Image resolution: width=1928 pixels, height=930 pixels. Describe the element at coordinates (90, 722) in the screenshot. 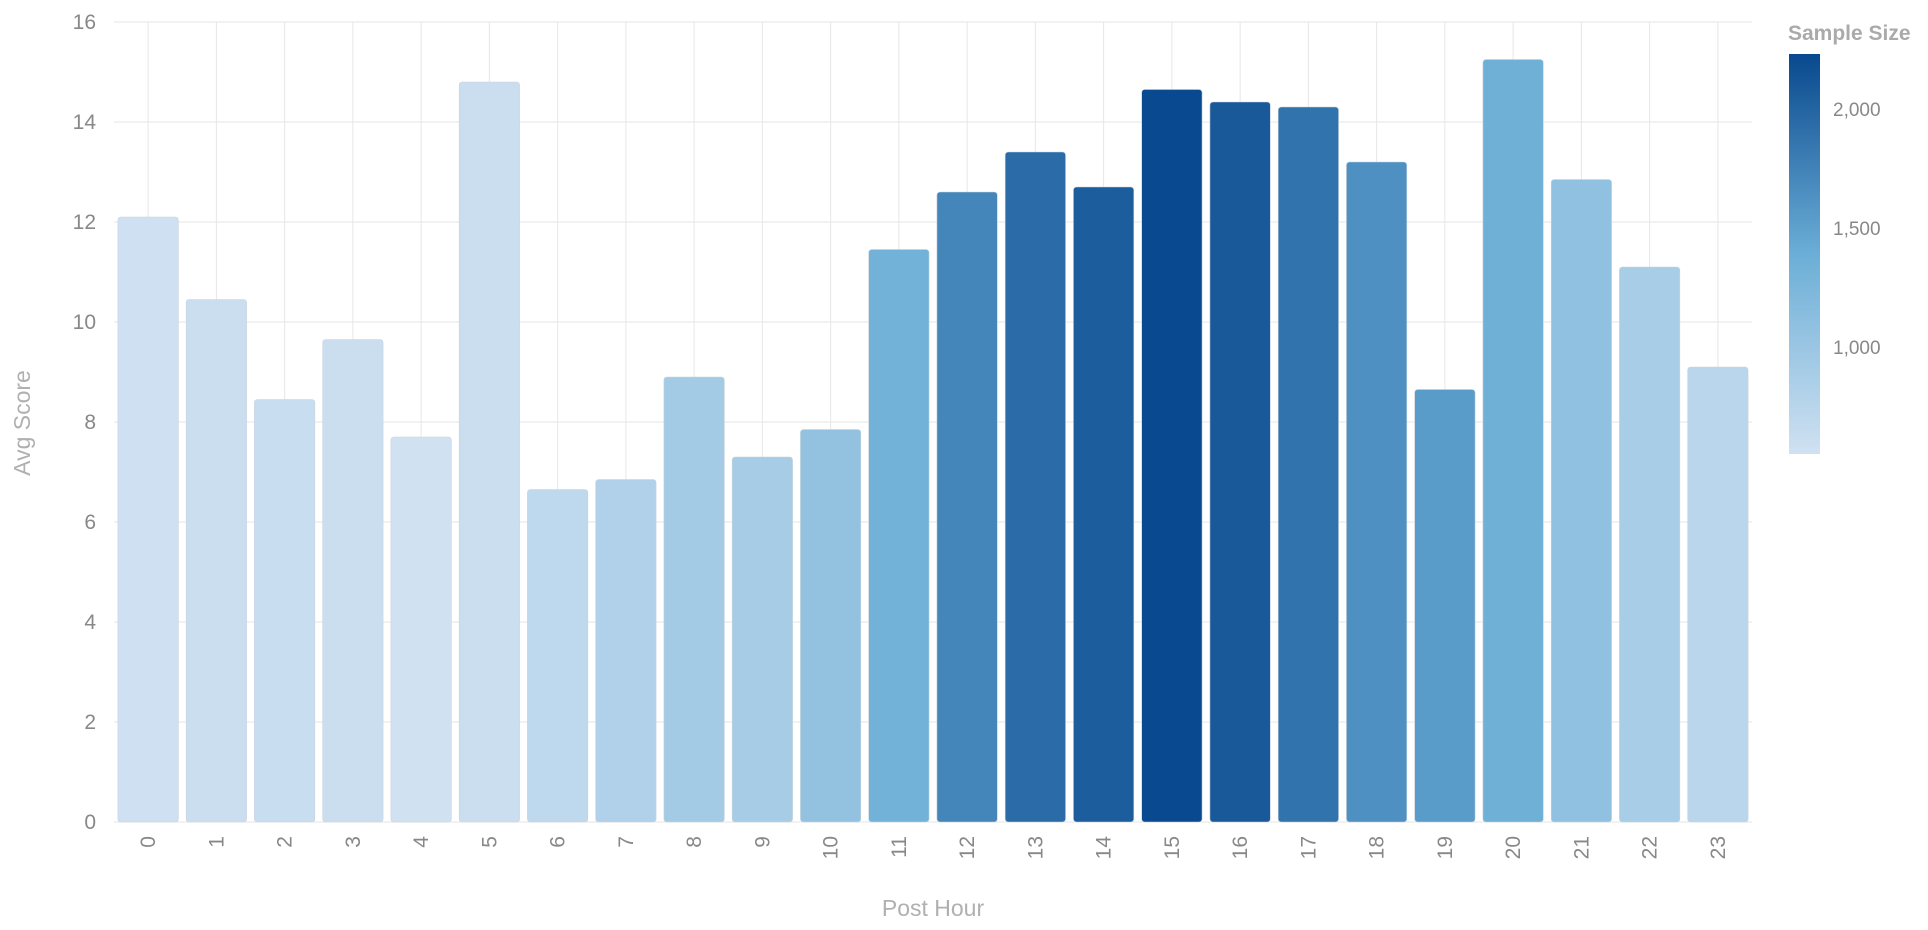

I see `y-tick-label: 2` at that location.